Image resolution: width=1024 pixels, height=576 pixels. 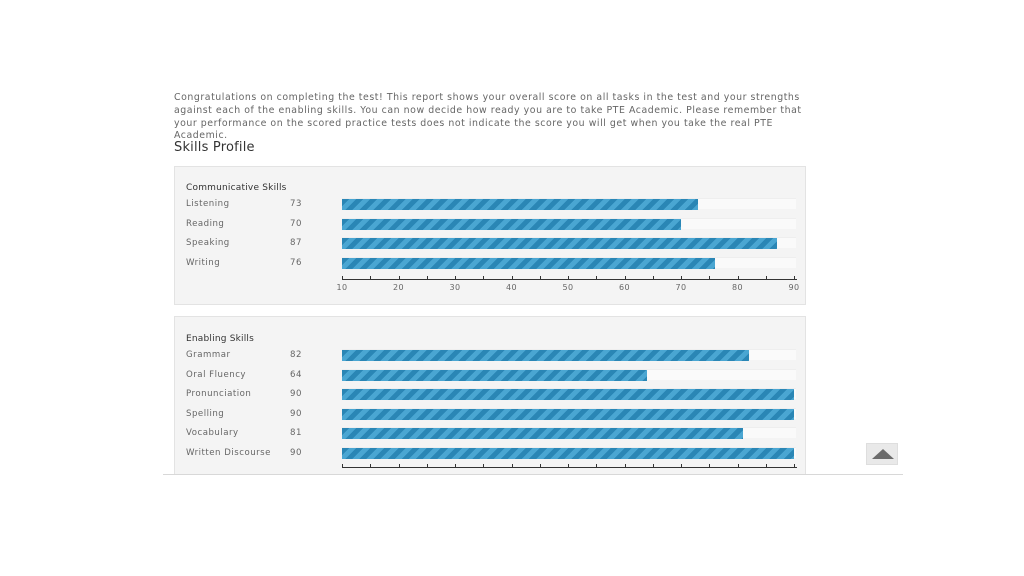 I want to click on x-axis: 10 20 30 40 50 60 70 80 90, so click(x=568, y=283).